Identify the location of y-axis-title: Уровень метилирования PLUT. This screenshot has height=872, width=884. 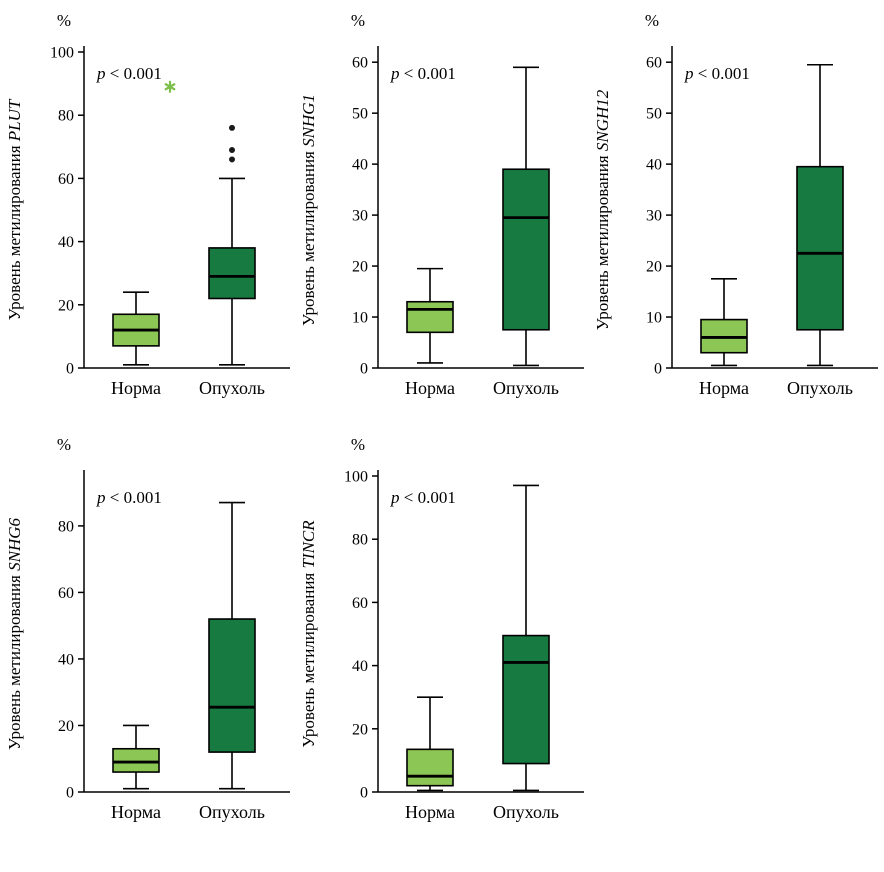
(14, 209).